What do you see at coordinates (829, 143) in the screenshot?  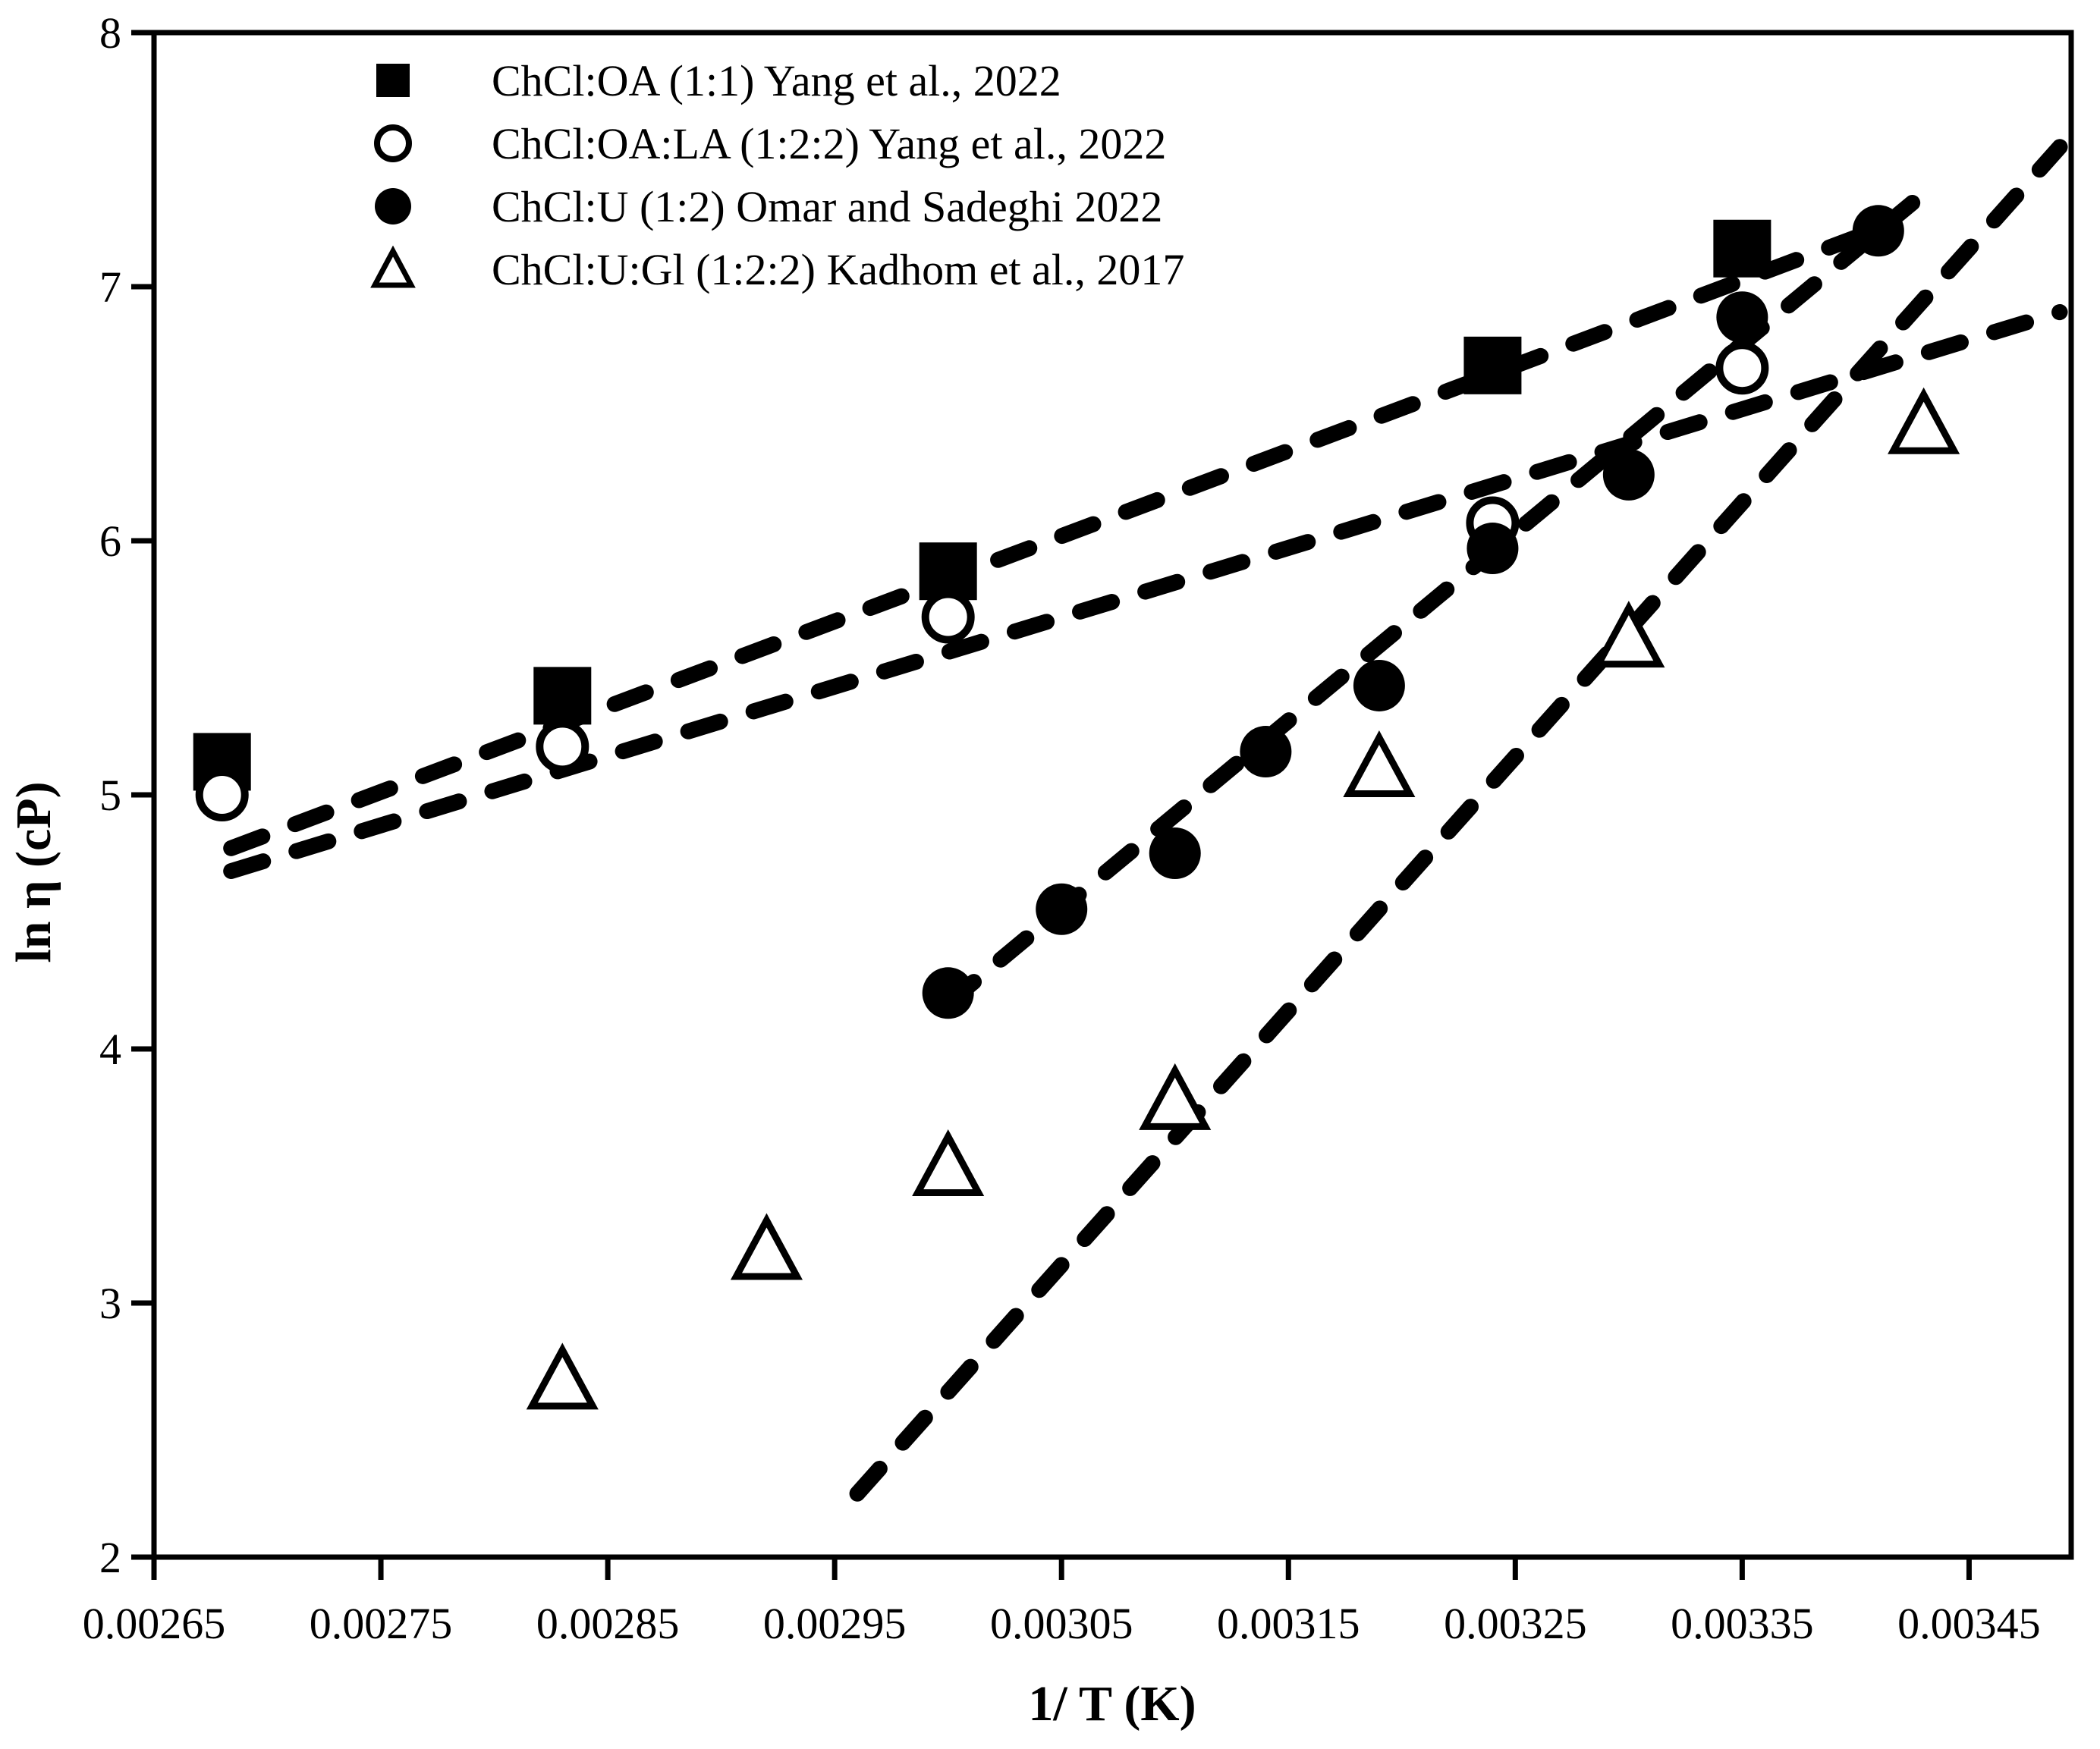 I see `legend-label: ChCl:OA:LA (1:2:2) Yang et al., 2022` at bounding box center [829, 143].